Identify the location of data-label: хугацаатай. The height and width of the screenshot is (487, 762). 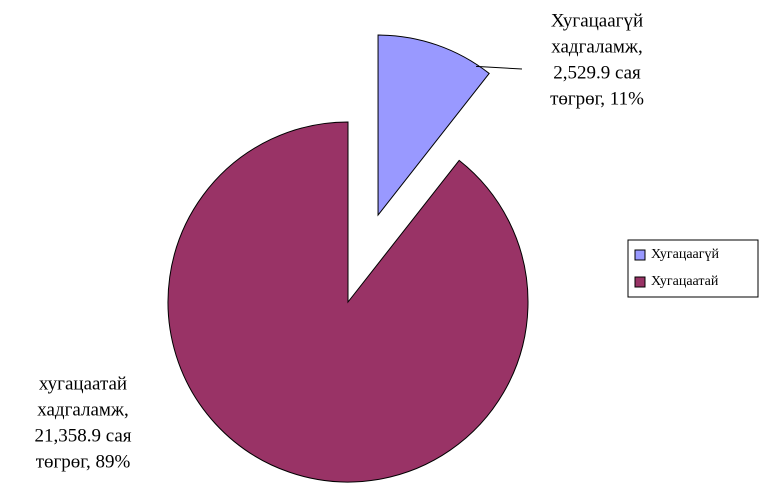
(83, 383).